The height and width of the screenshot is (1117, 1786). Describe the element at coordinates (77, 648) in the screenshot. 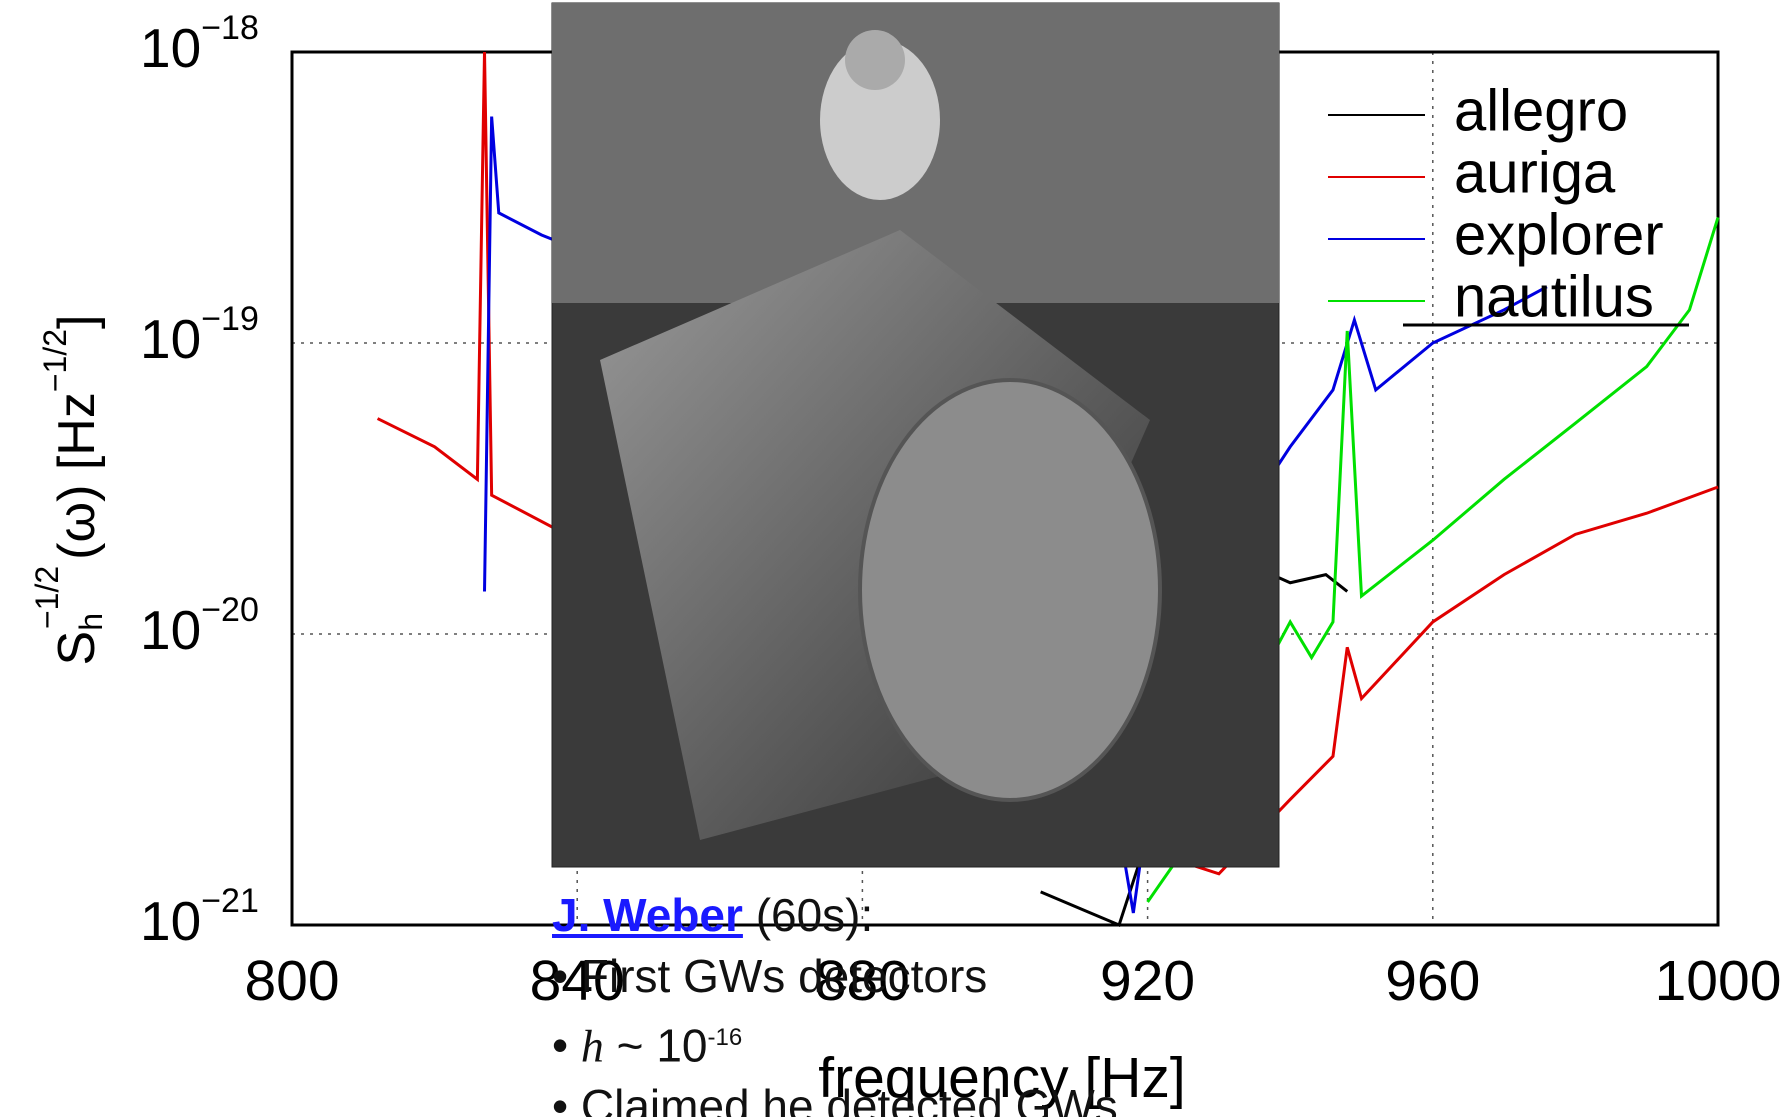

I see `y-label-part: S` at that location.